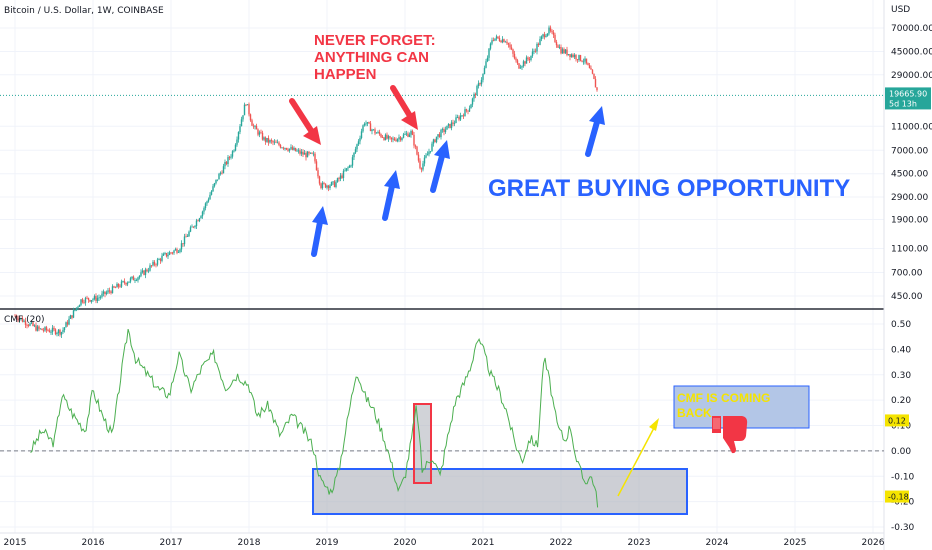  I want to click on time-tick-label: 2026, so click(873, 543).